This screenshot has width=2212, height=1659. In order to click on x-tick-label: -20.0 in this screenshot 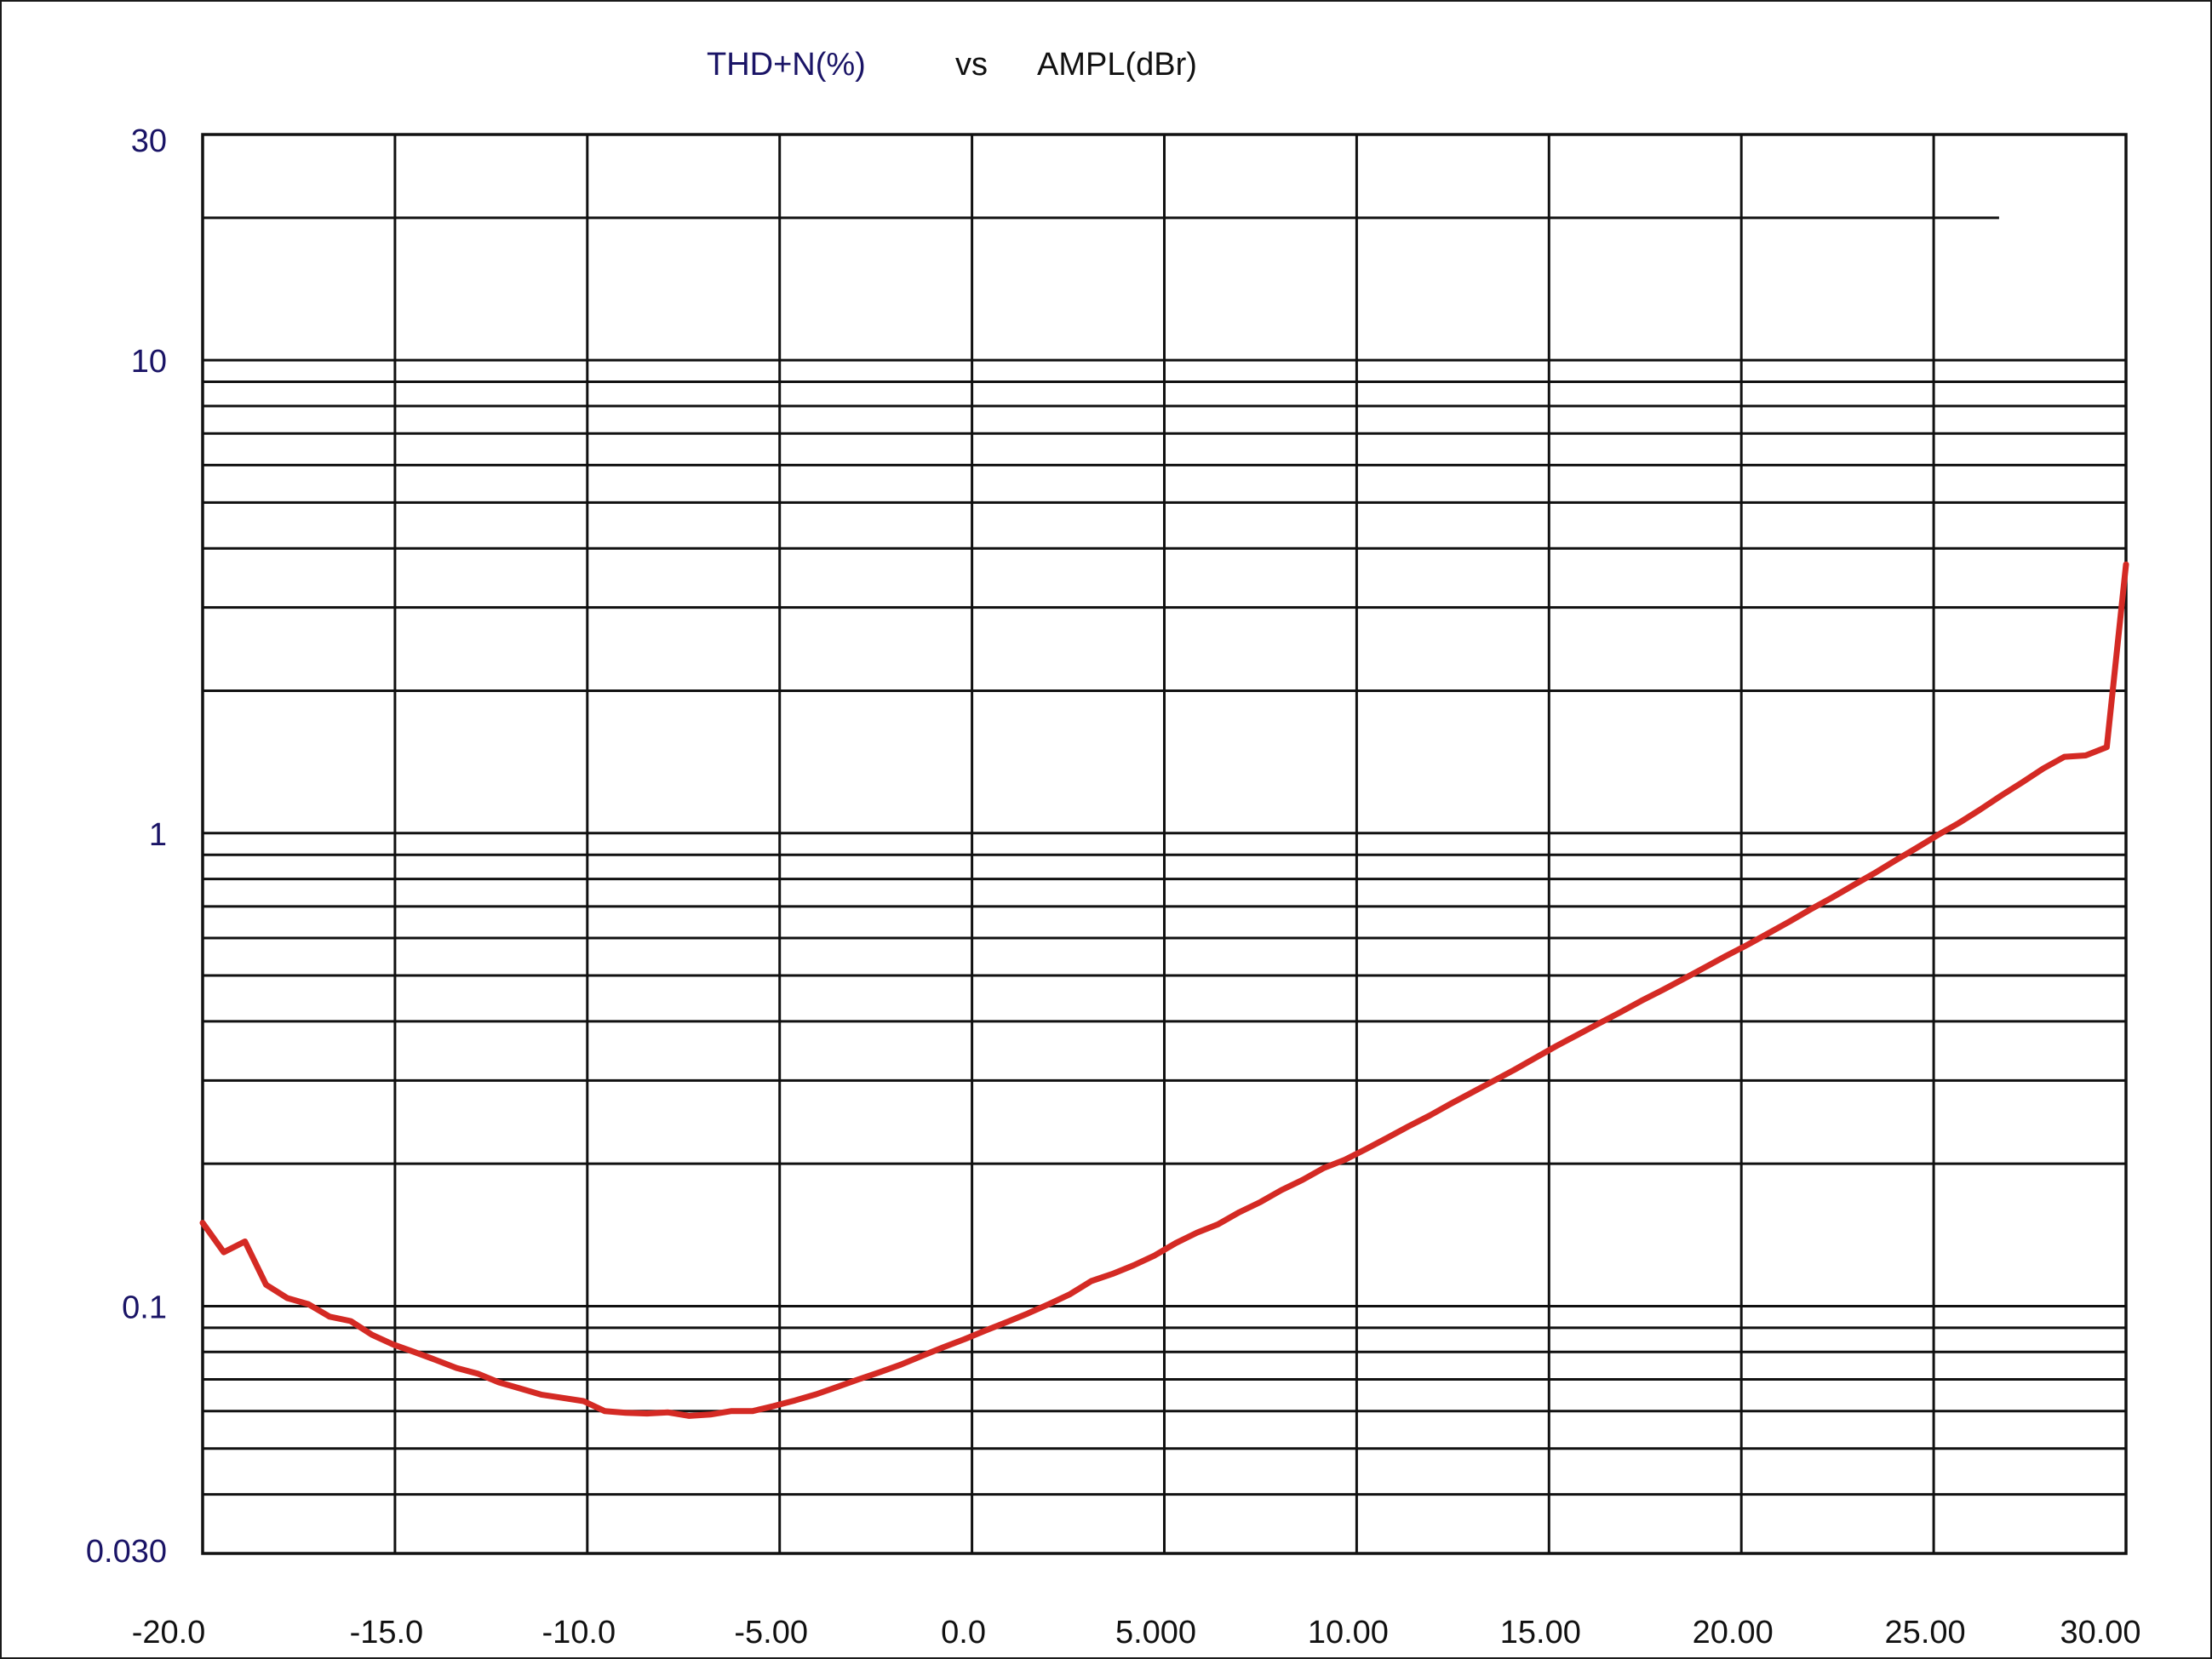, I will do `click(169, 1632)`.